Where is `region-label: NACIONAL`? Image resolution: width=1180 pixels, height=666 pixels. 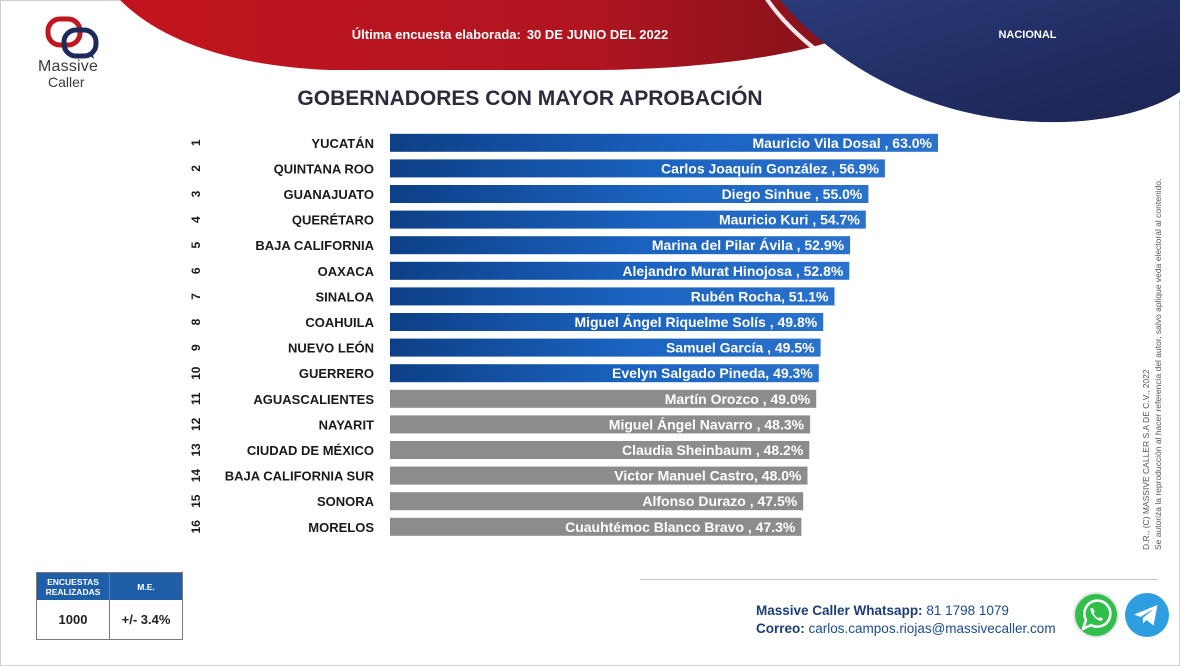 region-label: NACIONAL is located at coordinates (1027, 35).